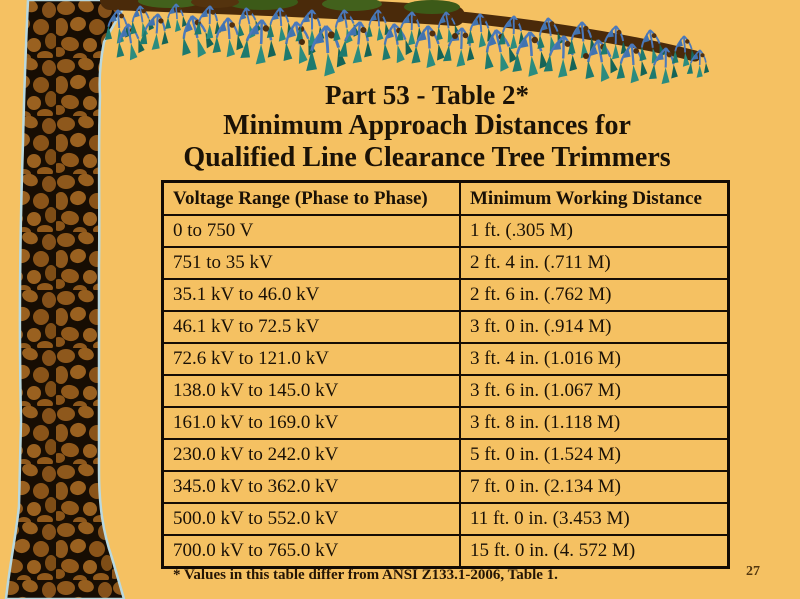 The image size is (800, 599). What do you see at coordinates (311, 455) in the screenshot?
I see `cell-voltage-range: 230.0 kV to 242.0 kV` at bounding box center [311, 455].